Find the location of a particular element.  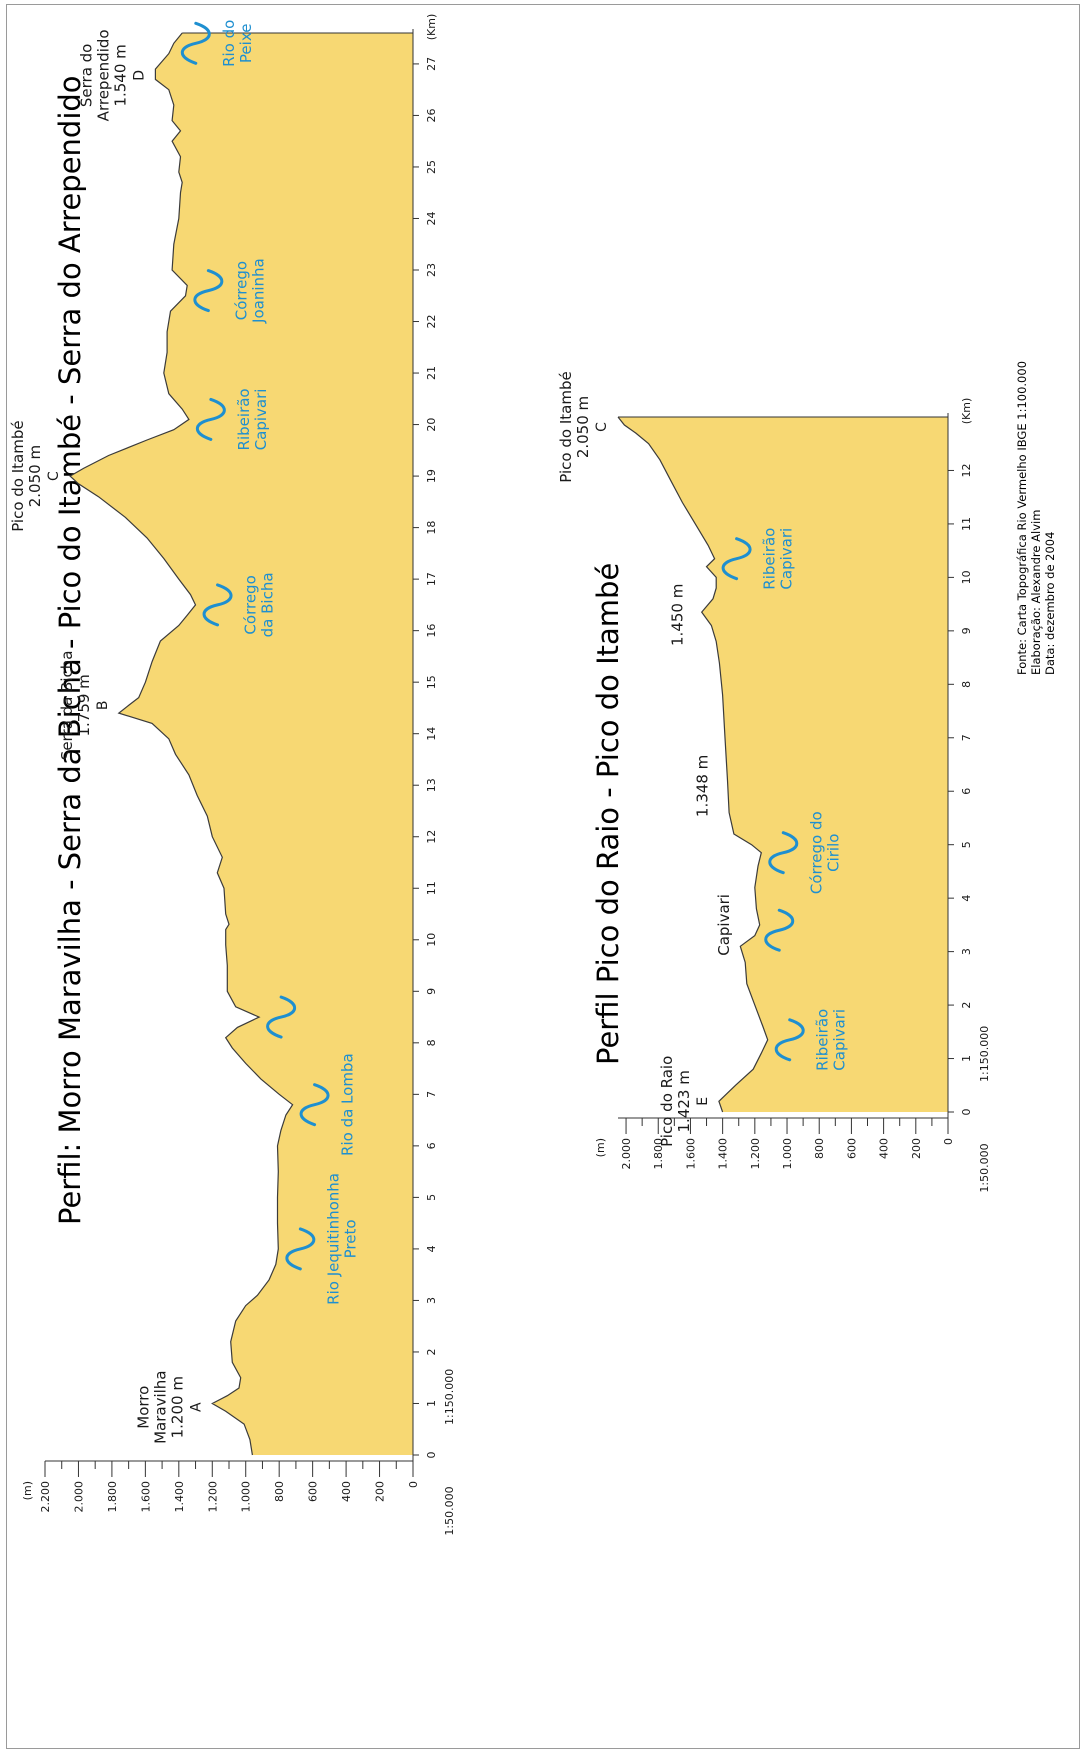

profile1-y-tick-label: 800 is located at coordinates (279, 1491).